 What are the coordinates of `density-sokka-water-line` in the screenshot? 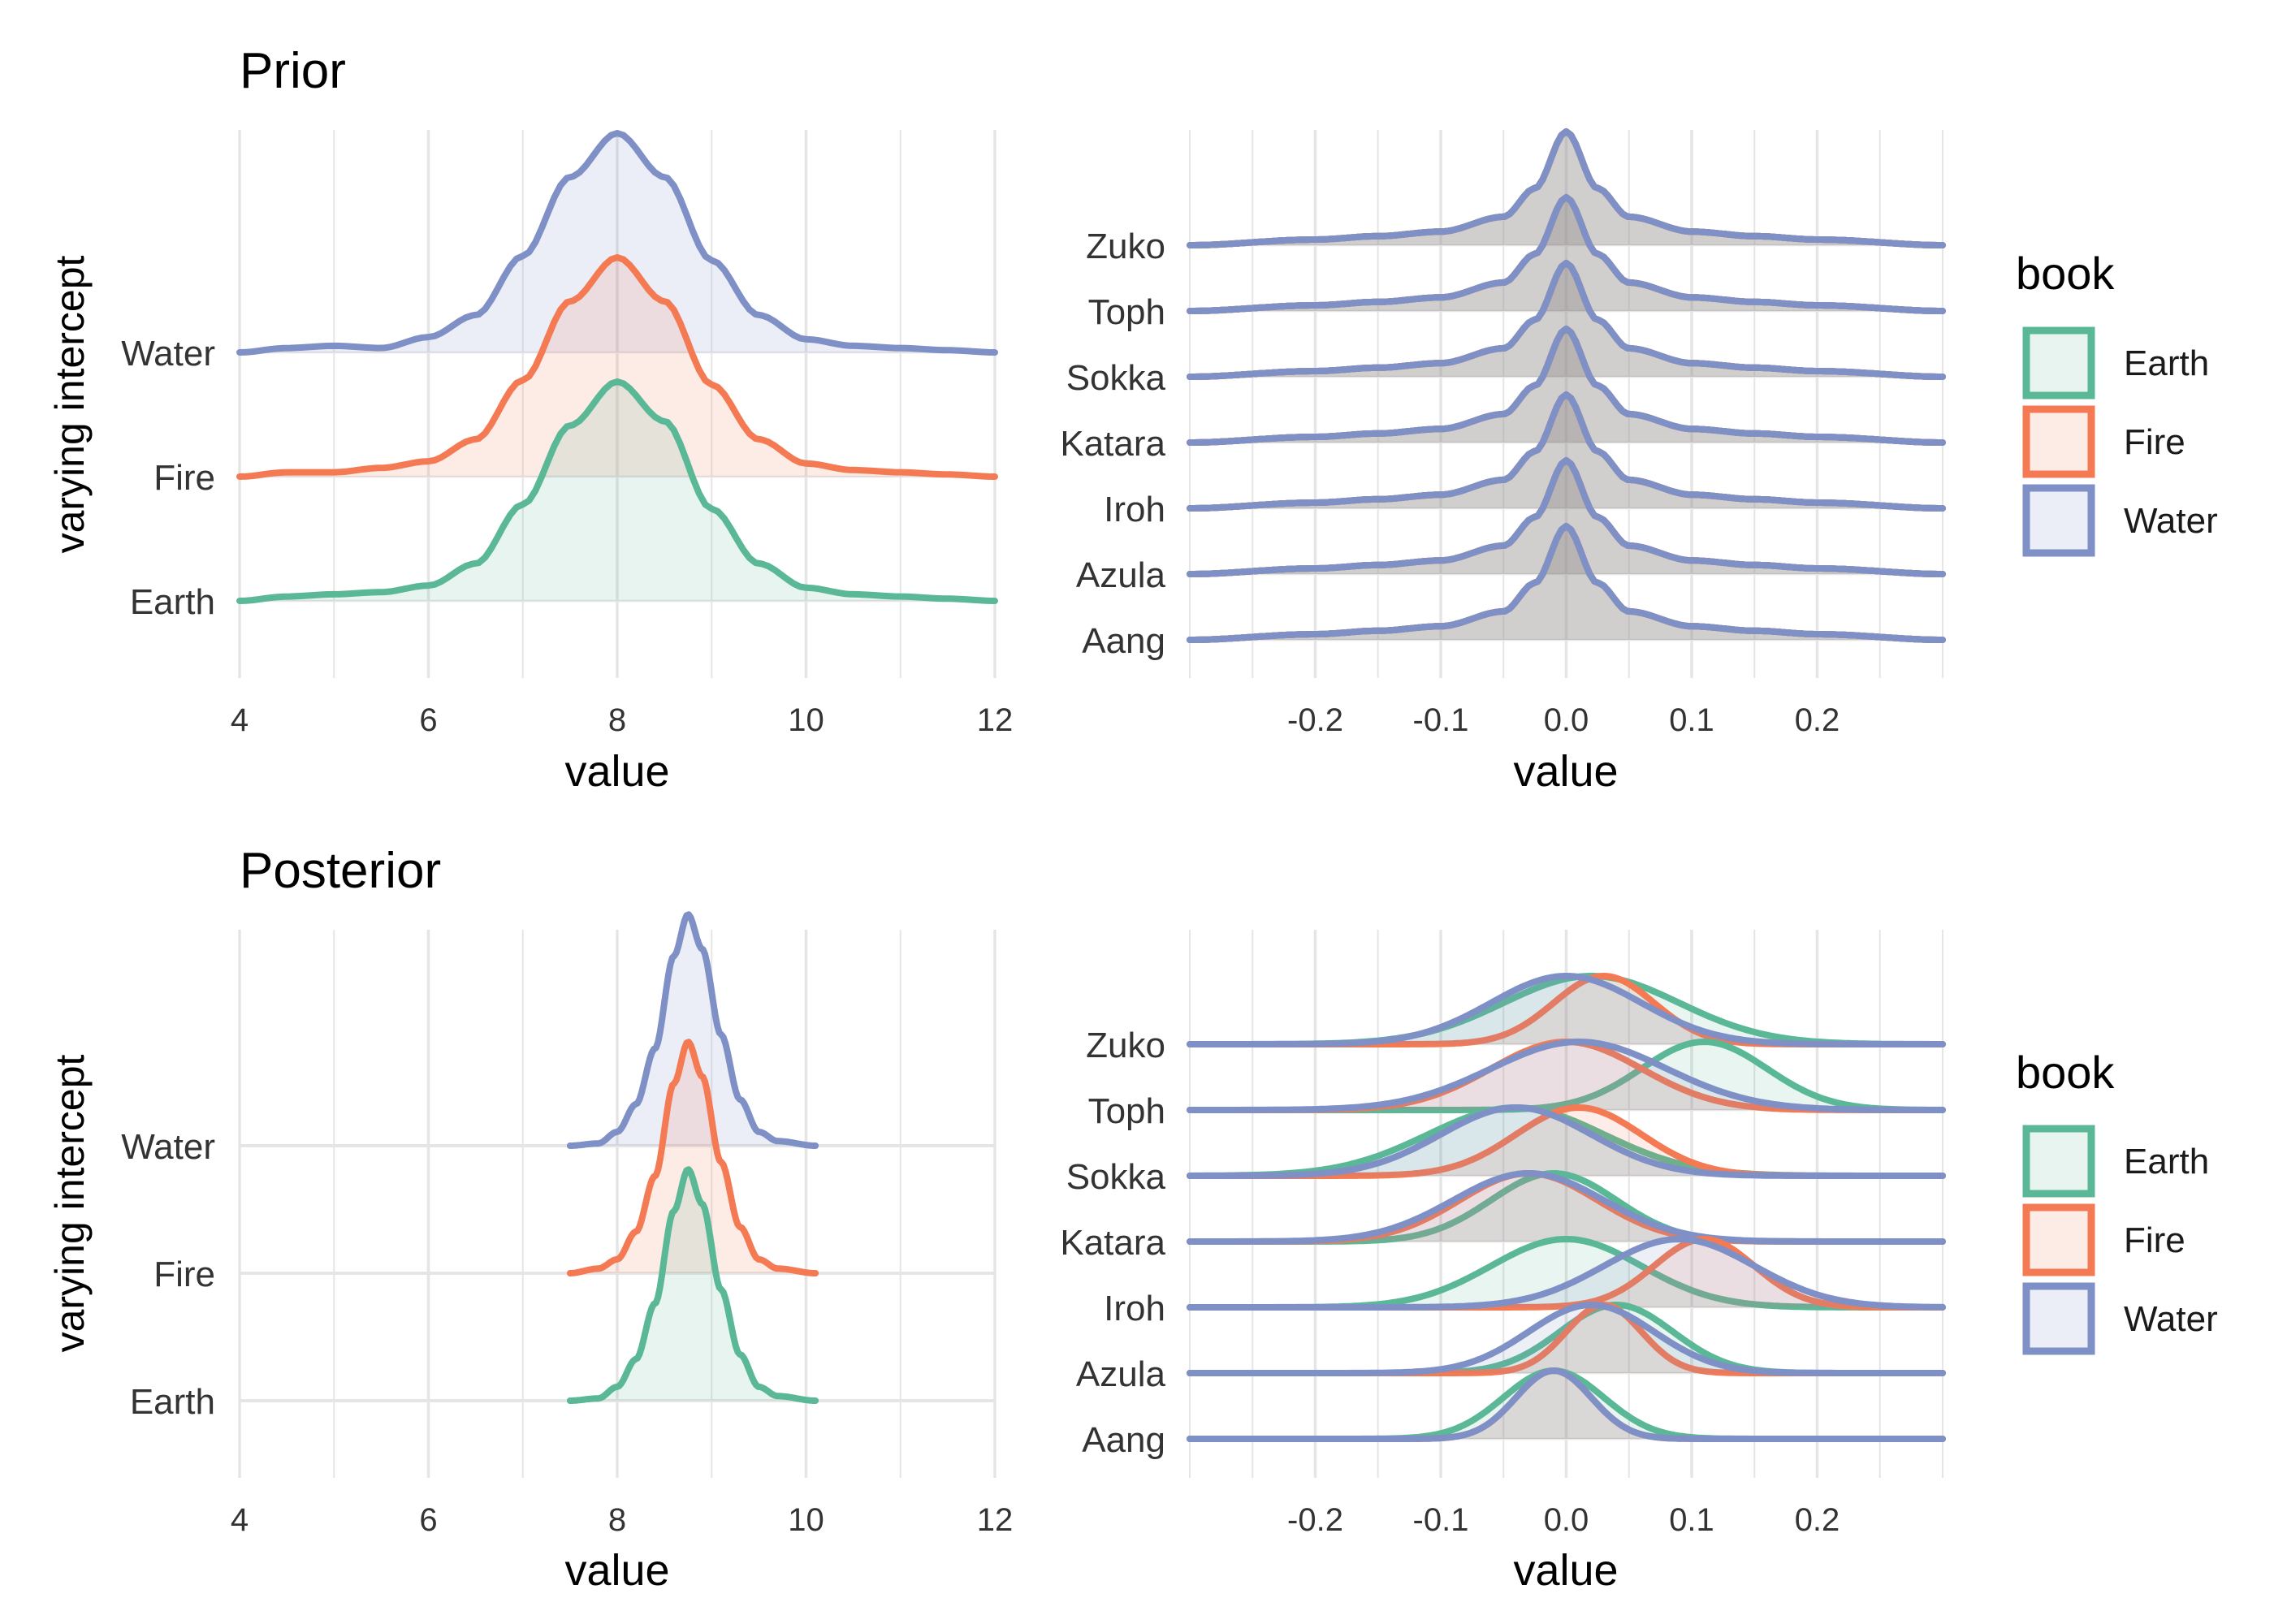 It's located at (1566, 1141).